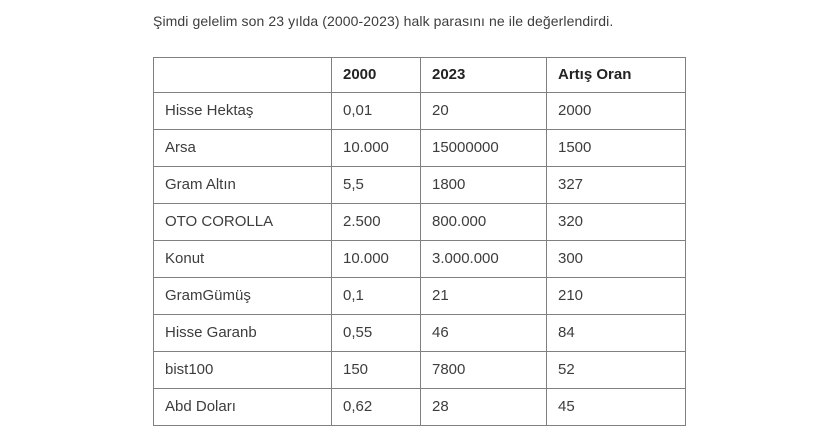  I want to click on table-row: Konut 10.000 3.000.000 300, so click(419, 259).